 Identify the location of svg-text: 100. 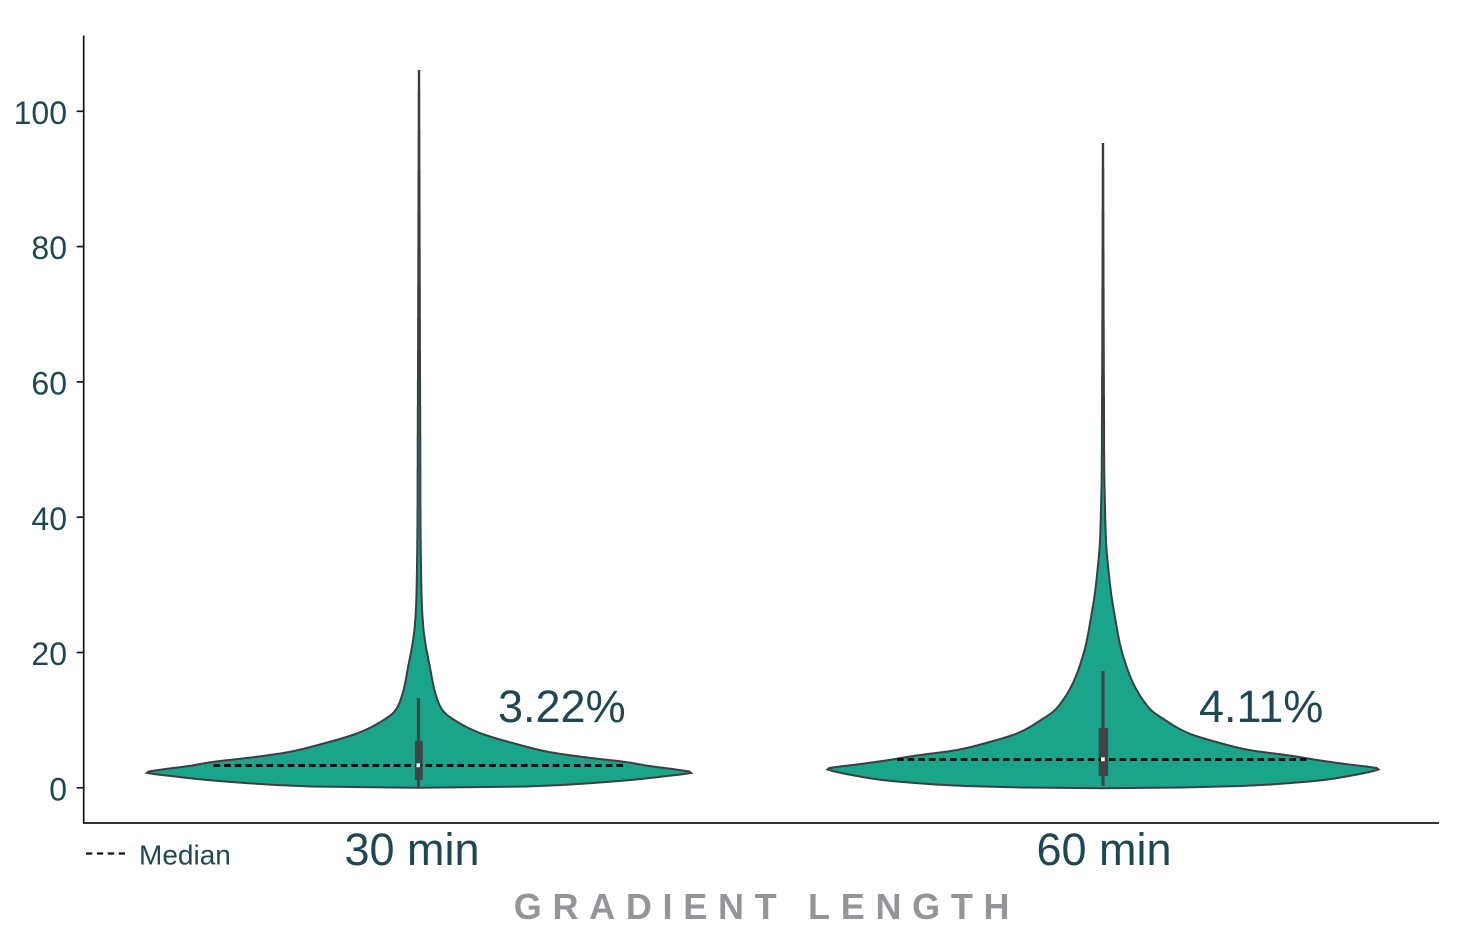
(40, 113).